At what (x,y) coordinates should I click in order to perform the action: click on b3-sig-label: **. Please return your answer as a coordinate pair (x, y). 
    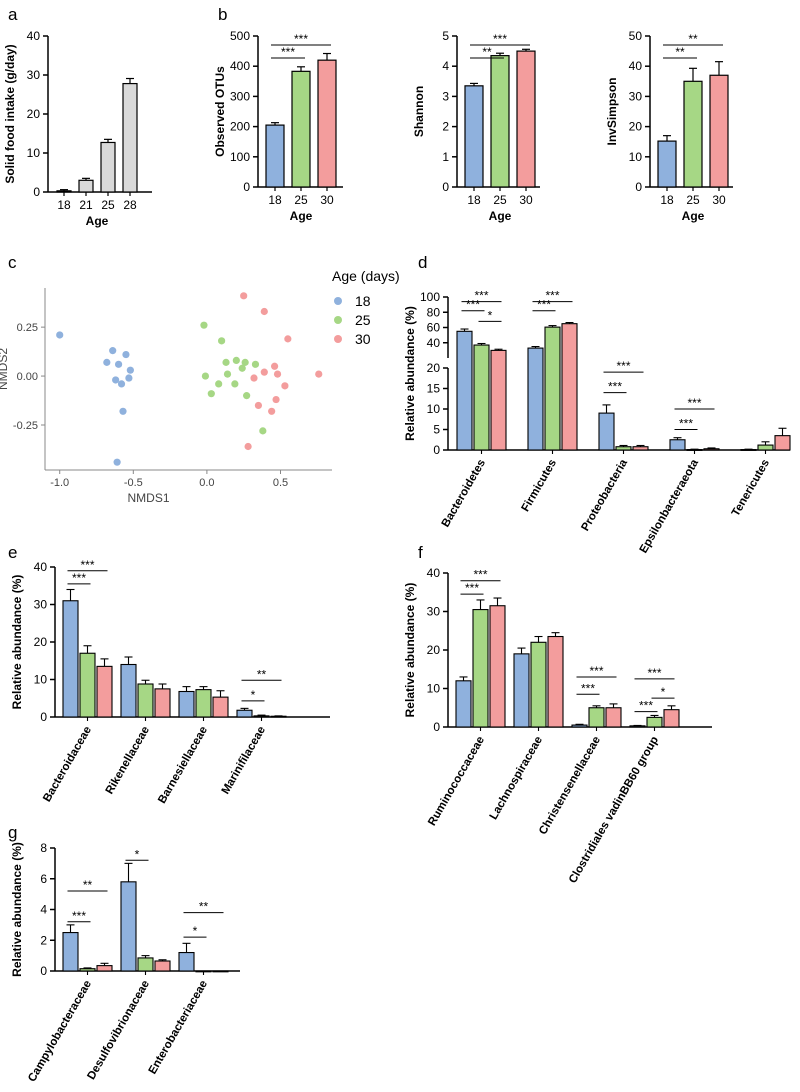
    Looking at the image, I should click on (693, 39).